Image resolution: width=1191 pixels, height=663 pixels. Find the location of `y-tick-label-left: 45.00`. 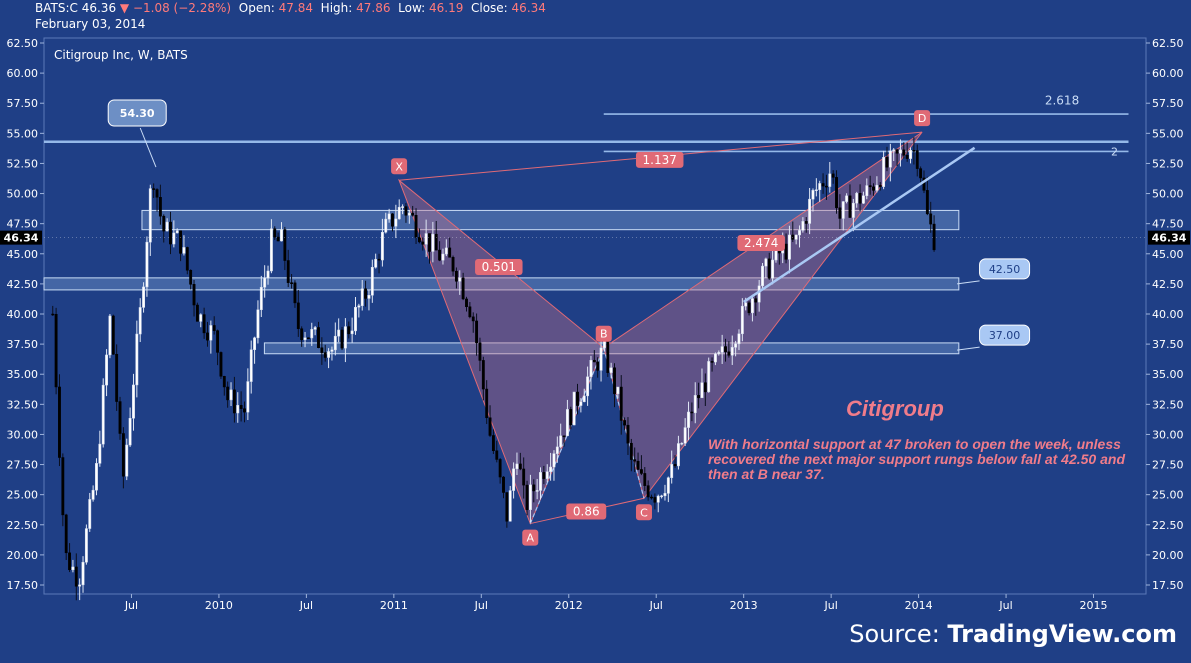

y-tick-label-left: 45.00 is located at coordinates (23, 254).